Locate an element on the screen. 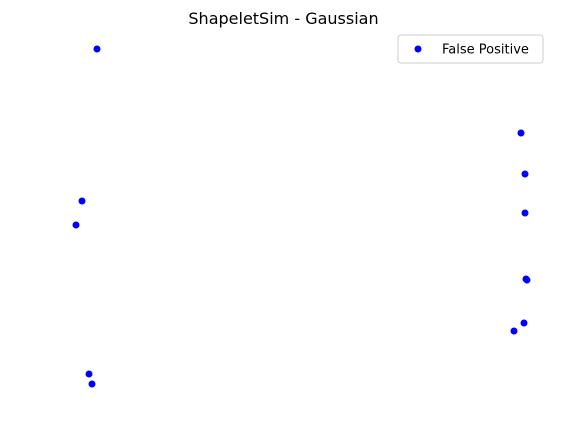 The height and width of the screenshot is (435, 567). legend-box is located at coordinates (470, 49).